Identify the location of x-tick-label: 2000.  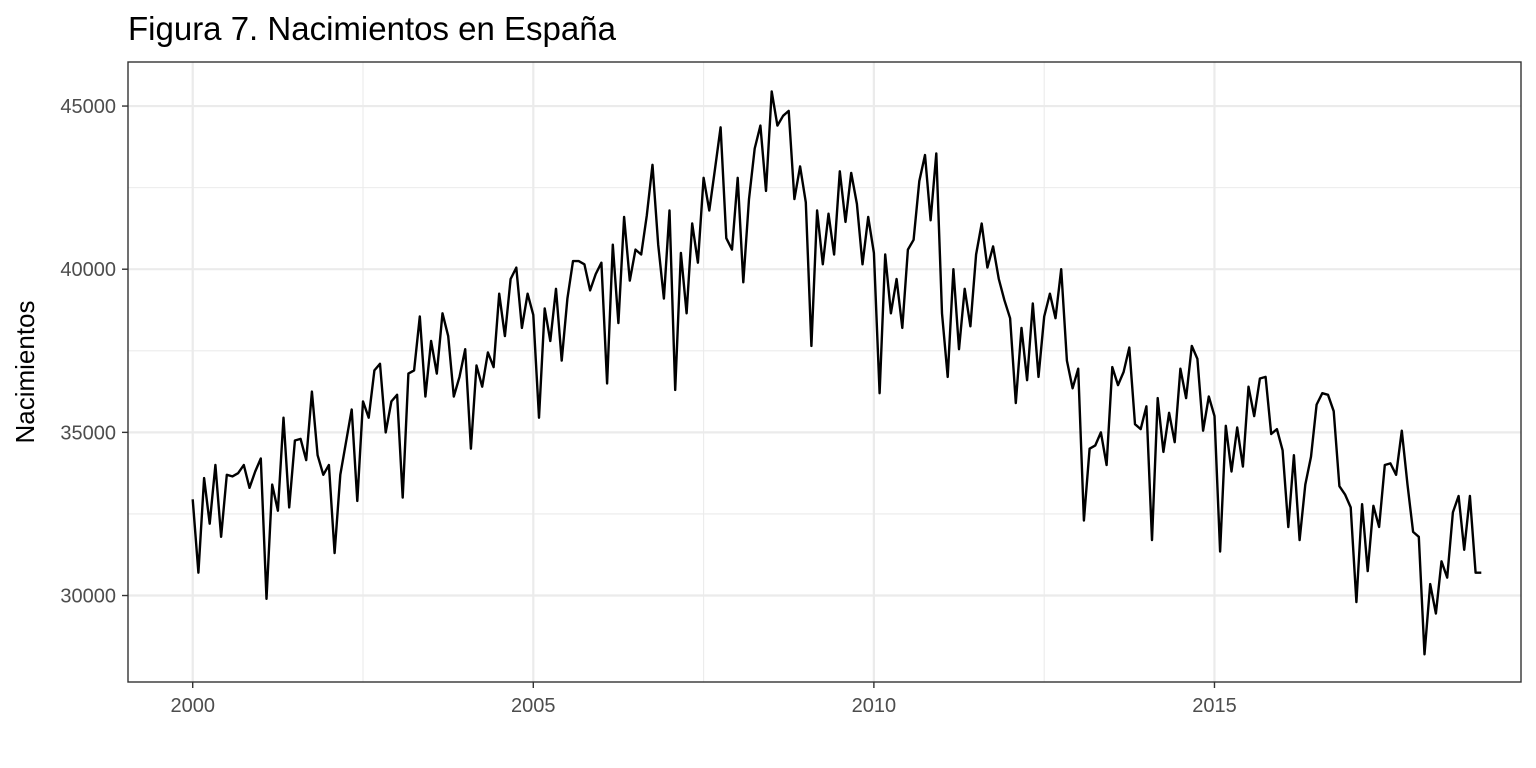
(192, 706).